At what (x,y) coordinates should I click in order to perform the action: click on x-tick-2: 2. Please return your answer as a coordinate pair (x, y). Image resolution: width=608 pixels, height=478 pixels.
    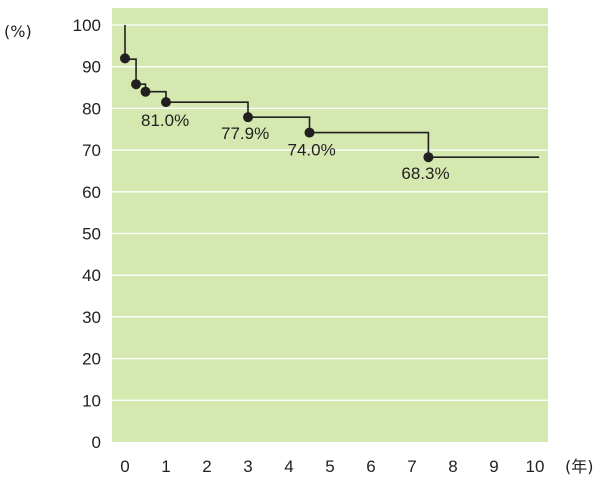
    Looking at the image, I should click on (206, 466).